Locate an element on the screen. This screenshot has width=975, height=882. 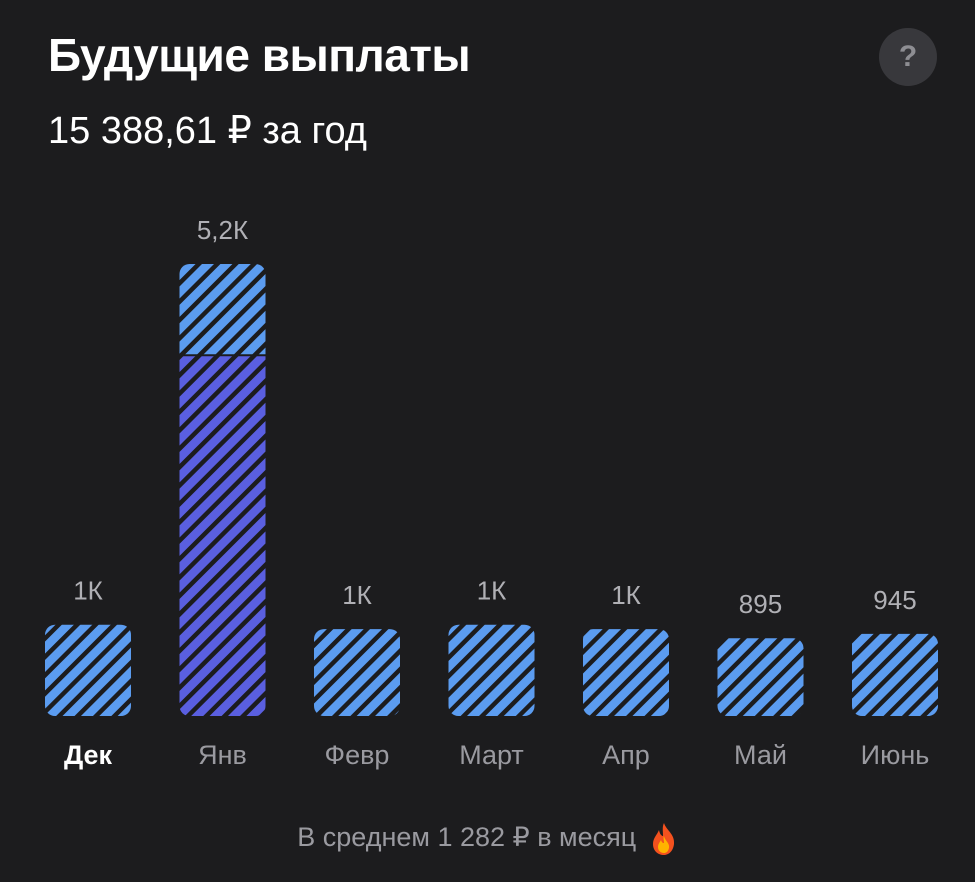
category-label: Дек is located at coordinates (88, 755).